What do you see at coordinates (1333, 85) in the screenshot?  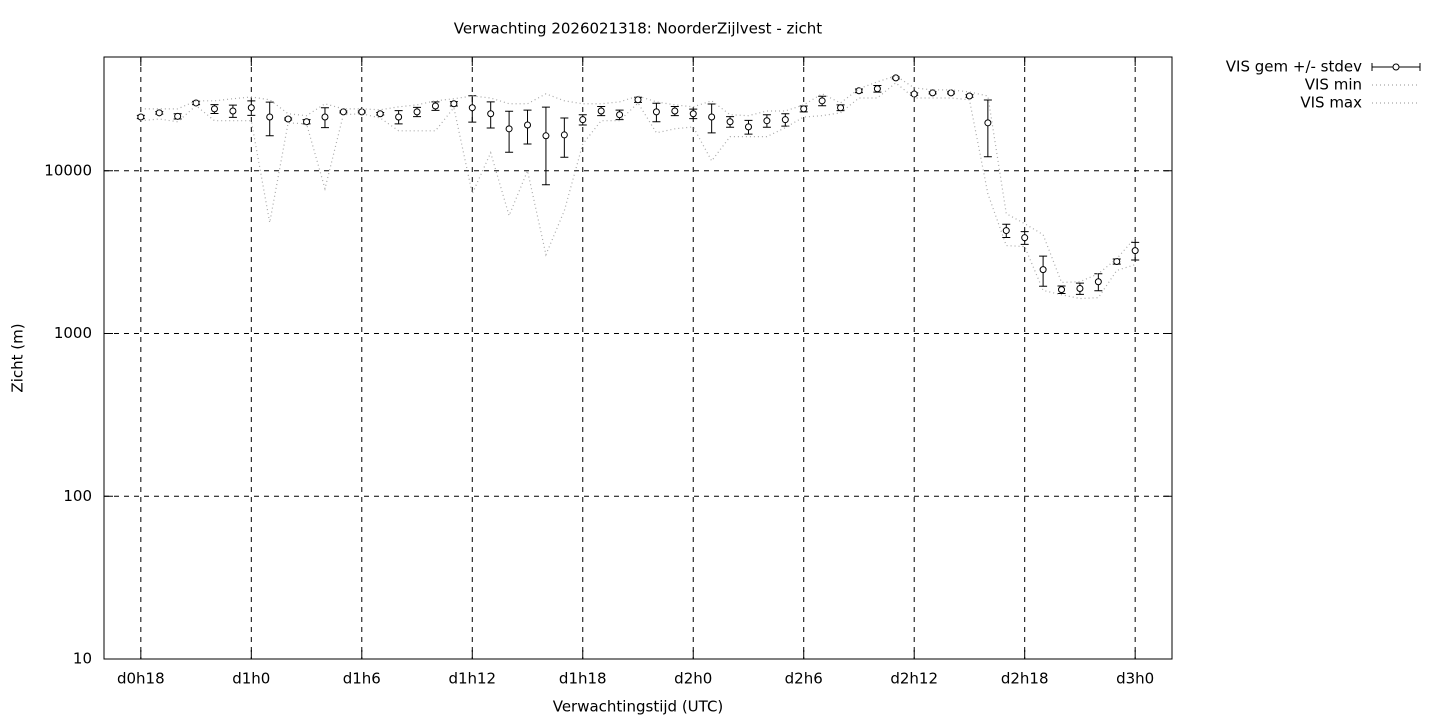 I see `legend-label: VIS min` at bounding box center [1333, 85].